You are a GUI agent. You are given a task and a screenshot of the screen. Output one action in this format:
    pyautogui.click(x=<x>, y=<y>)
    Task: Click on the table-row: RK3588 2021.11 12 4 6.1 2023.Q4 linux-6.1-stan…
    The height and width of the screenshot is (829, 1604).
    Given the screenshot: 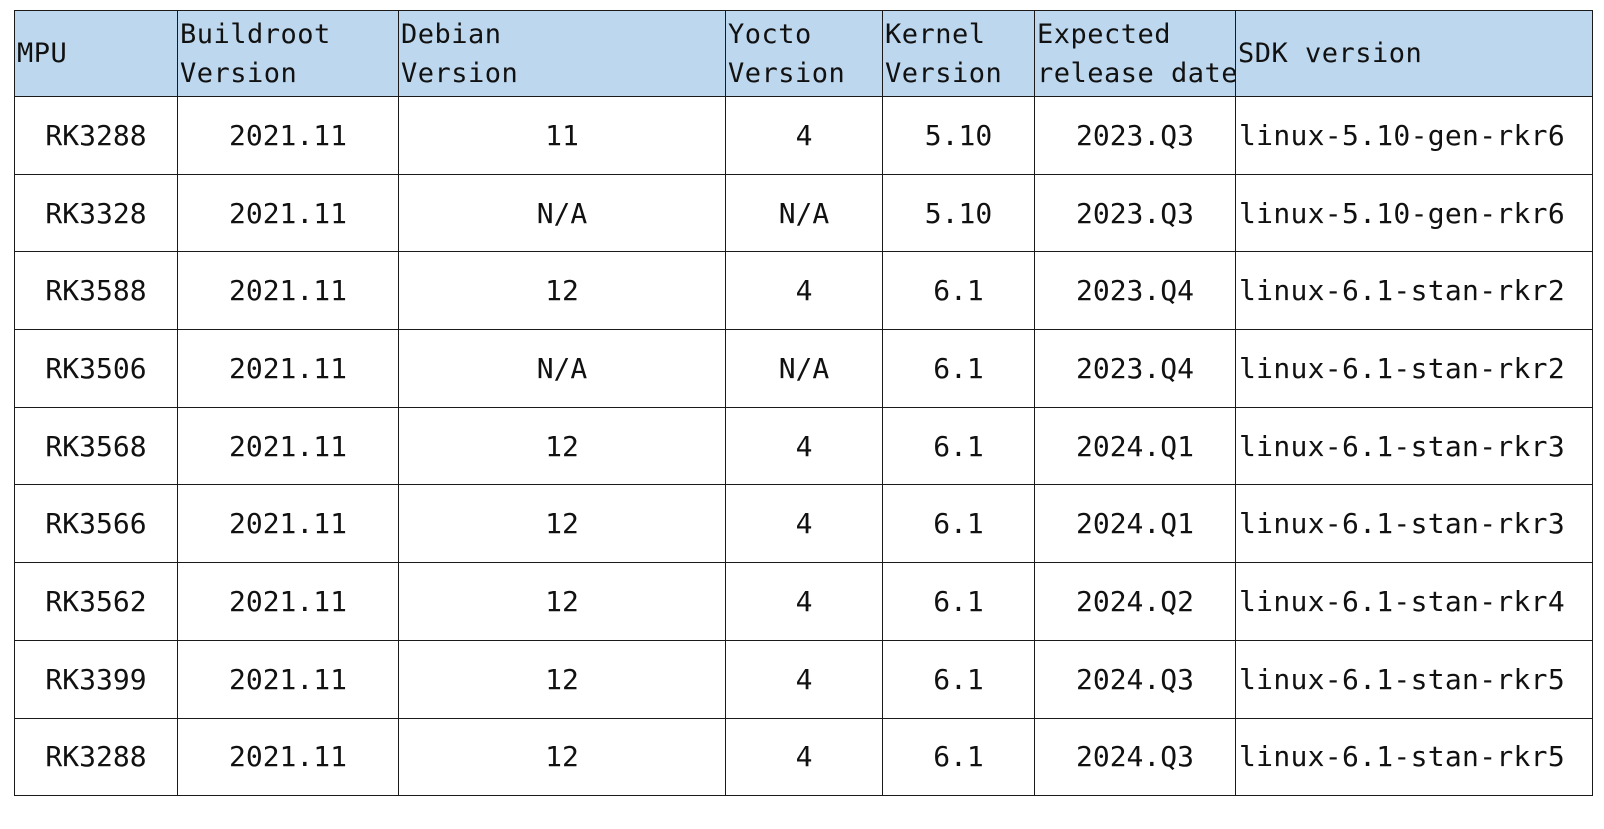 What is the action you would take?
    pyautogui.click(x=803, y=291)
    